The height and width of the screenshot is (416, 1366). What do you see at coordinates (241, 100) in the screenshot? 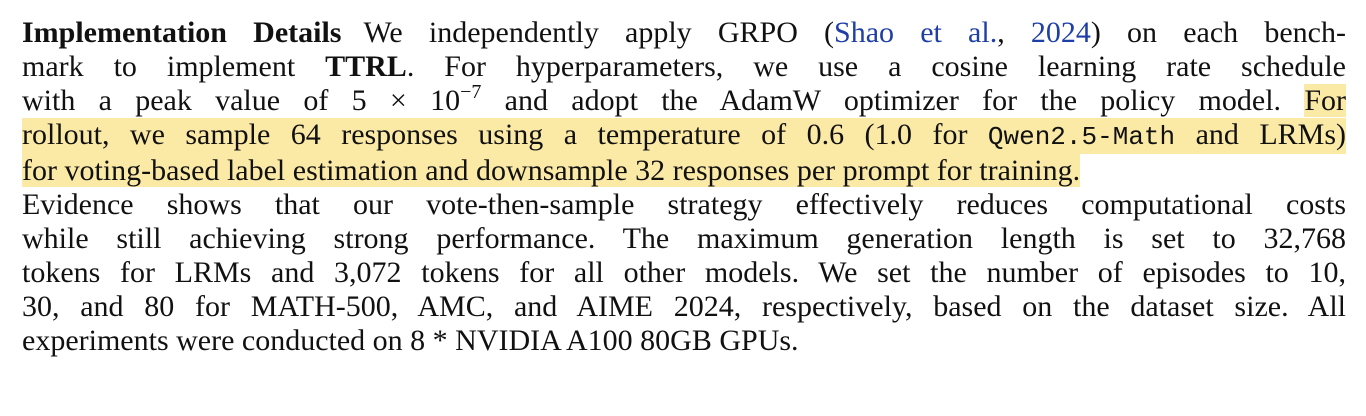
I see `text-run: with a peak value of 5 × 10` at bounding box center [241, 100].